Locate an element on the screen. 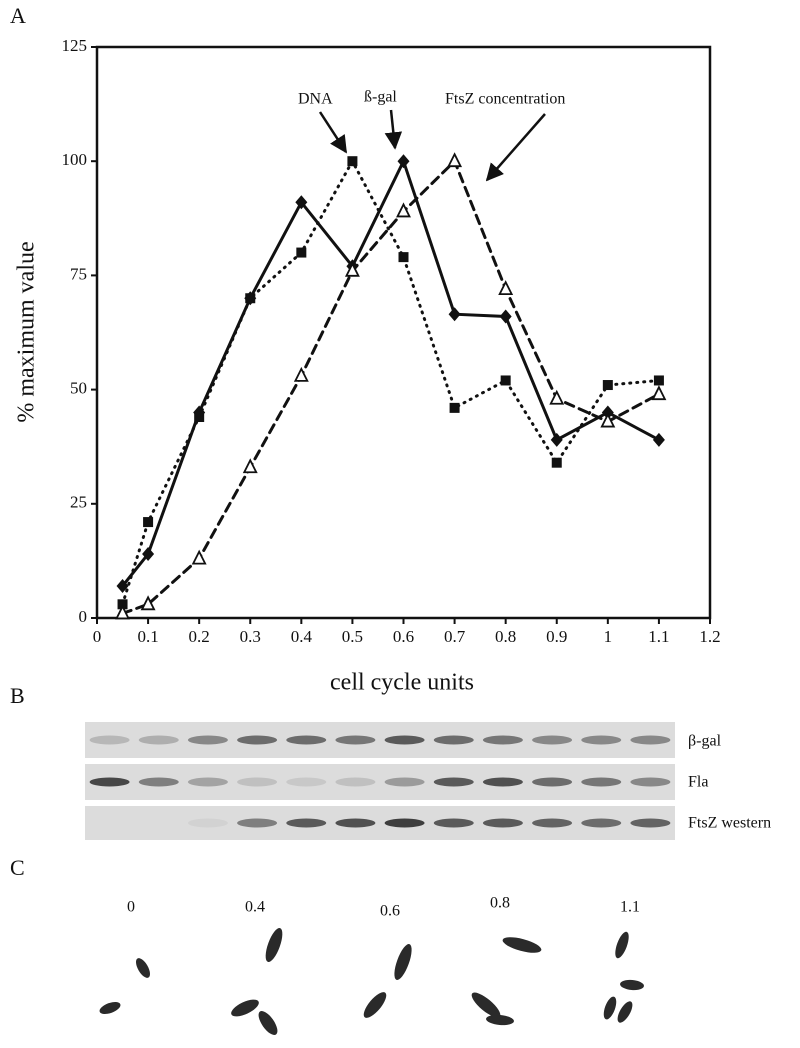 This screenshot has height=1048, width=800. time-label: 0 is located at coordinates (131, 907).